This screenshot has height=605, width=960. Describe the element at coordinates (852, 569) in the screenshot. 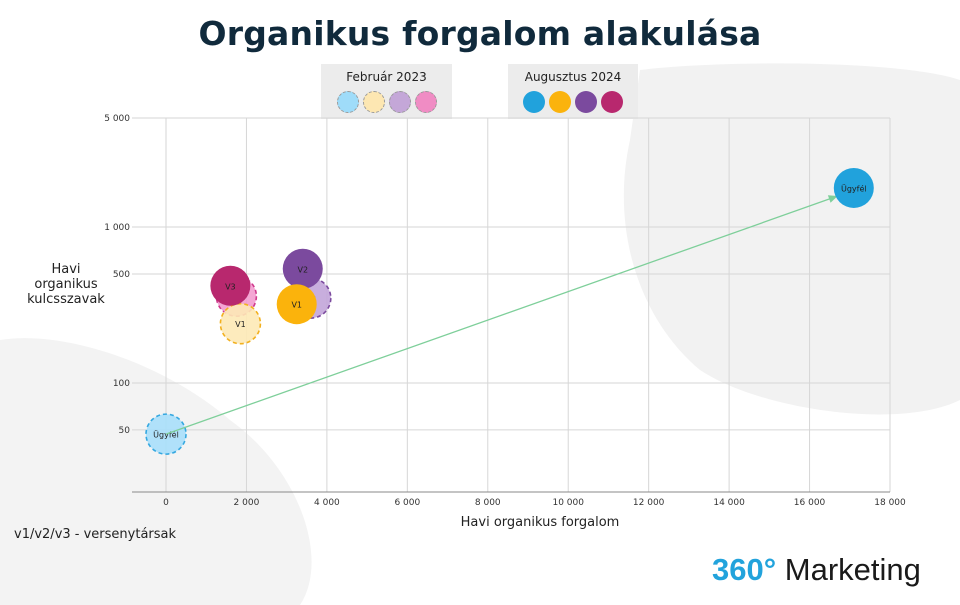

I see `brand-name: Marketing` at that location.